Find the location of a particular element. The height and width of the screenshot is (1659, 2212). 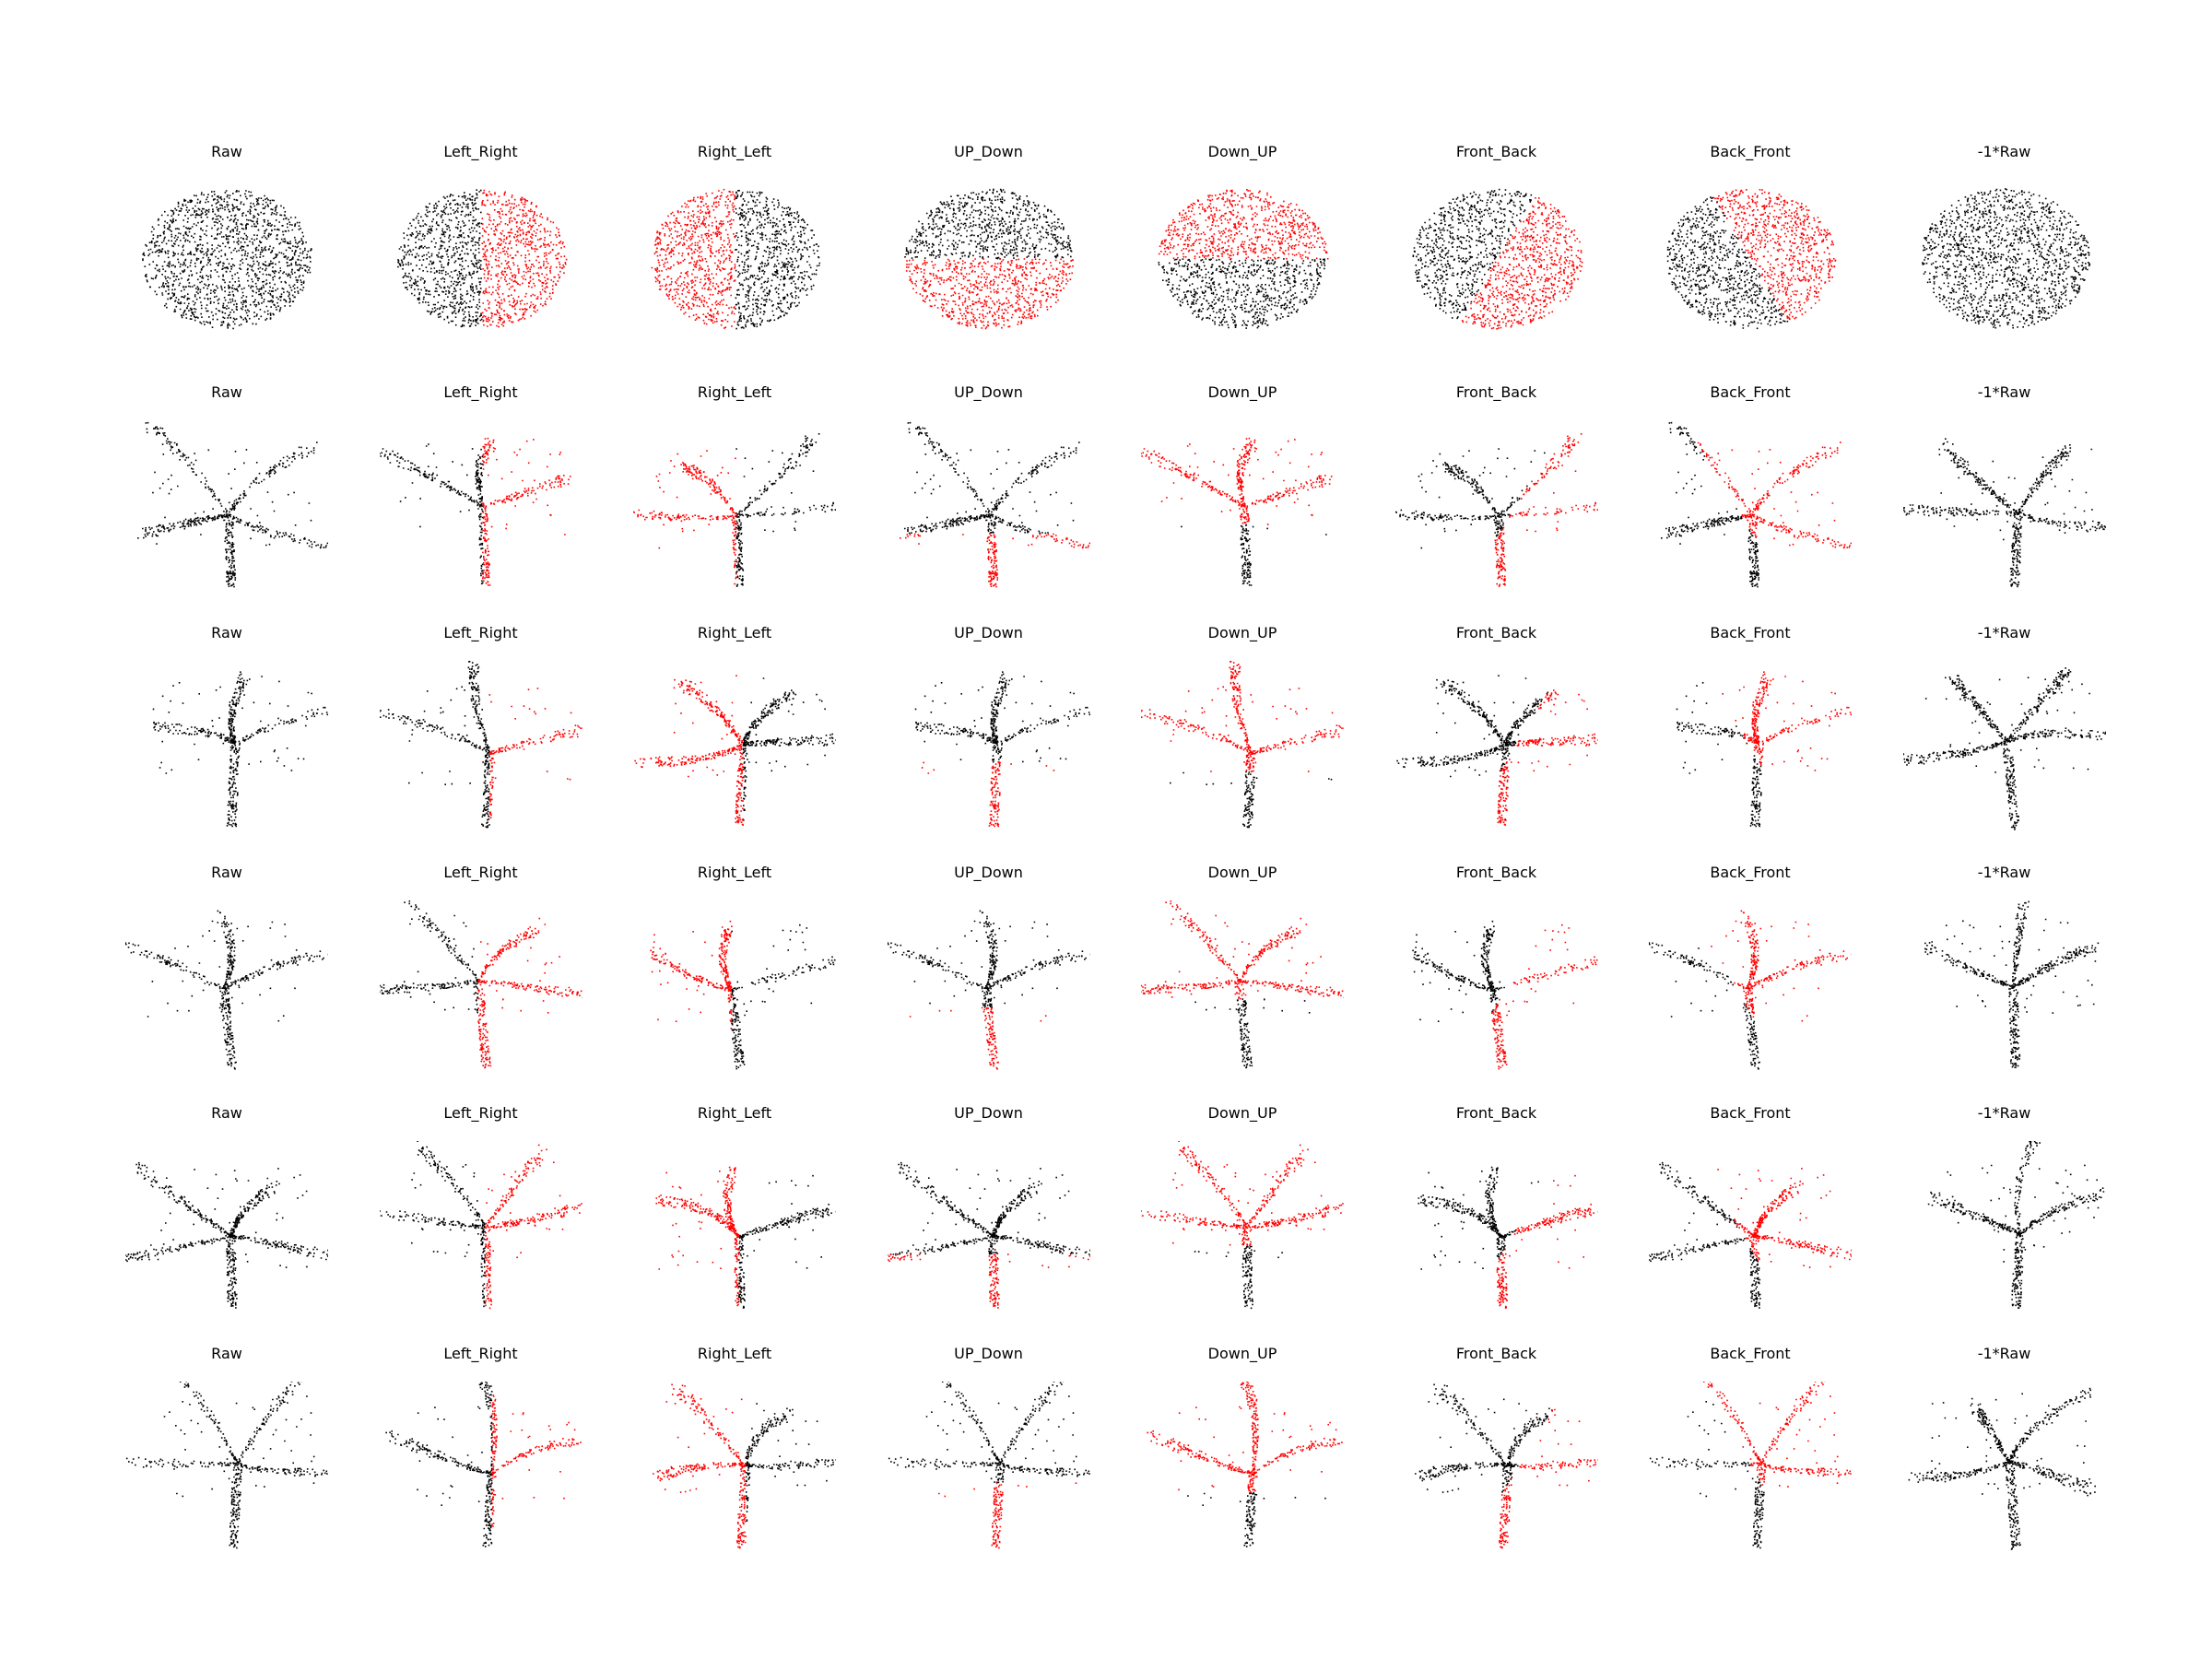

panel-r1-c5: Down_UP is located at coordinates (1242, 262).